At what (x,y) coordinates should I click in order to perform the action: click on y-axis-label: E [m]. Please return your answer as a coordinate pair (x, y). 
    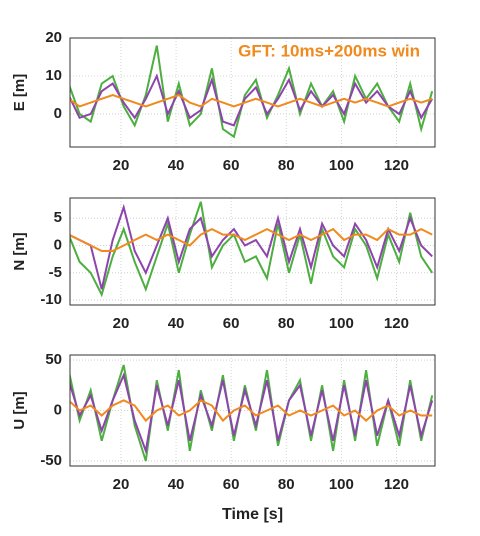
    Looking at the image, I should click on (19, 93).